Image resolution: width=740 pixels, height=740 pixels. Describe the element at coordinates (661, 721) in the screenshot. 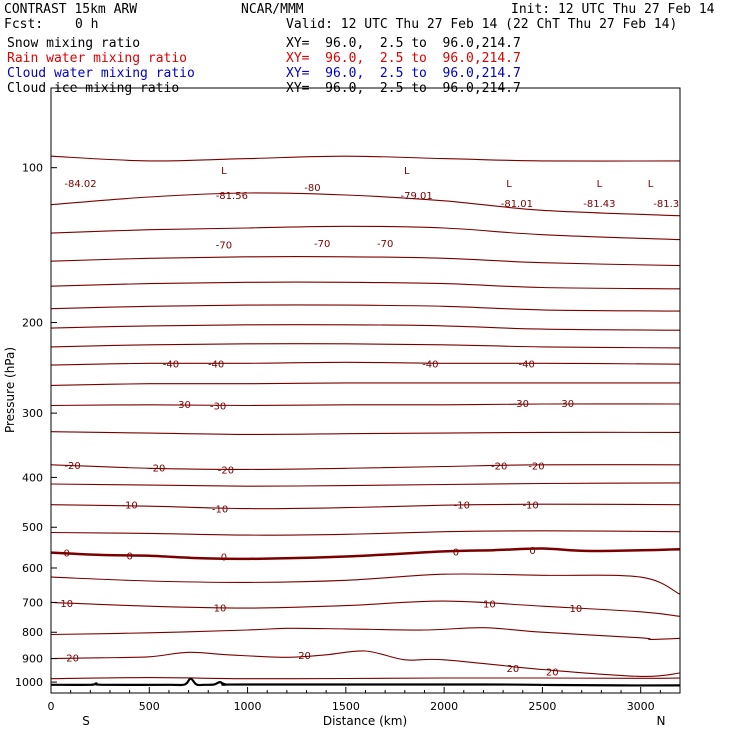

I see `x-end-label-north: N` at that location.